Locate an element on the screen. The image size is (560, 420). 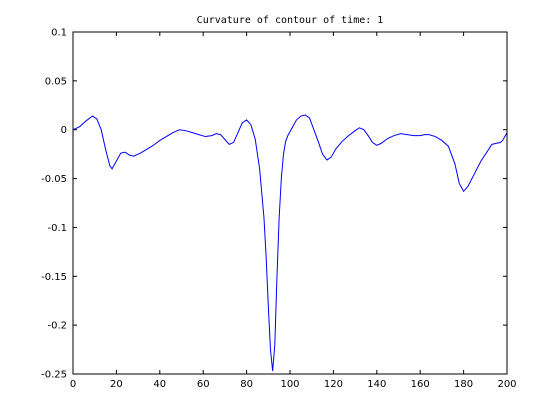
x-tick-label: 60 is located at coordinates (203, 384).